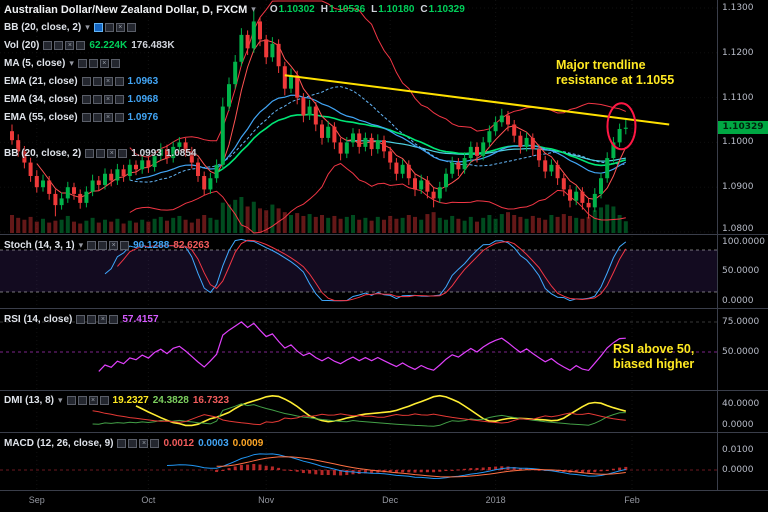  I want to click on indicator-row-dmi: DMI (13, 8) ▾ × 19.2327 24.3828 16.7323, so click(116, 400).